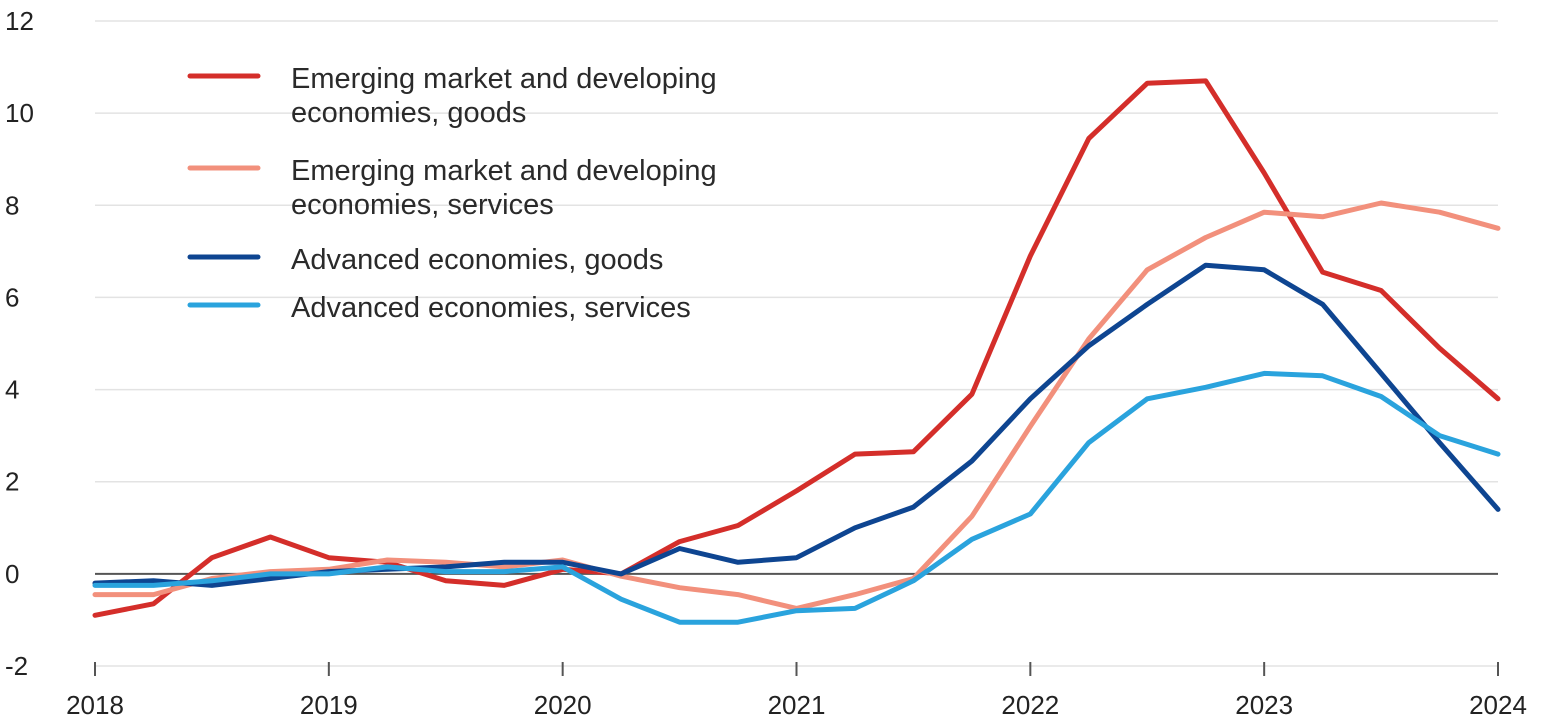  I want to click on x-tick-label: 2018, so click(95, 705).